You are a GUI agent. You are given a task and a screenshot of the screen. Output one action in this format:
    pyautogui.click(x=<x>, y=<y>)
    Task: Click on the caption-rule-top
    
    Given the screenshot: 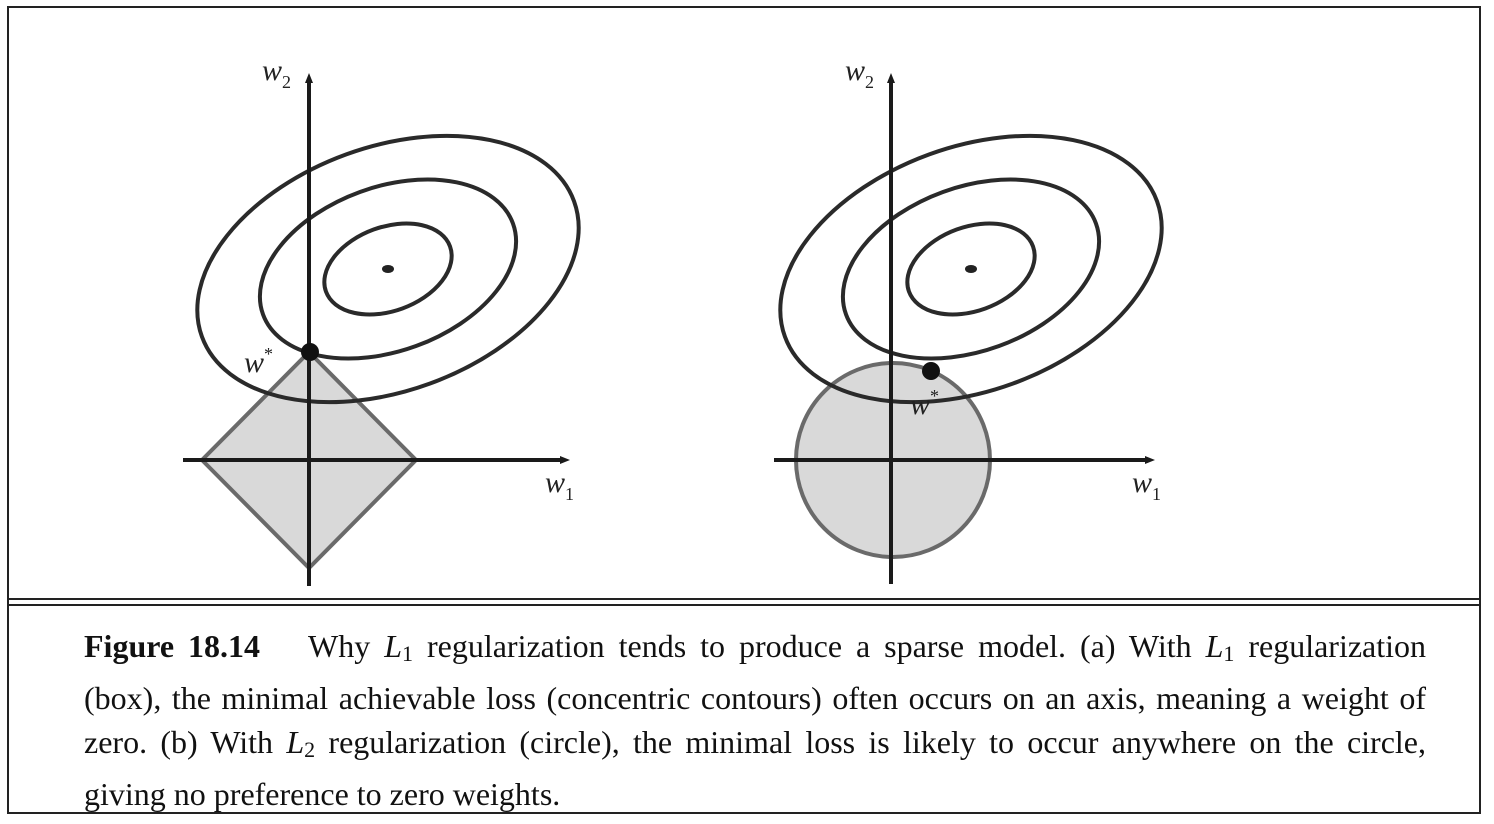 What is the action you would take?
    pyautogui.click(x=744, y=599)
    